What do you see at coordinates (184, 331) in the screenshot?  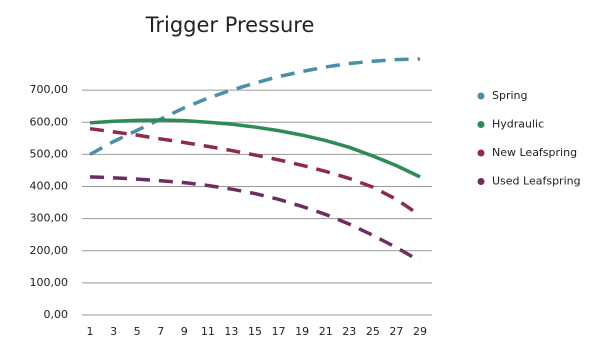 I see `x-tick-label: 9` at bounding box center [184, 331].